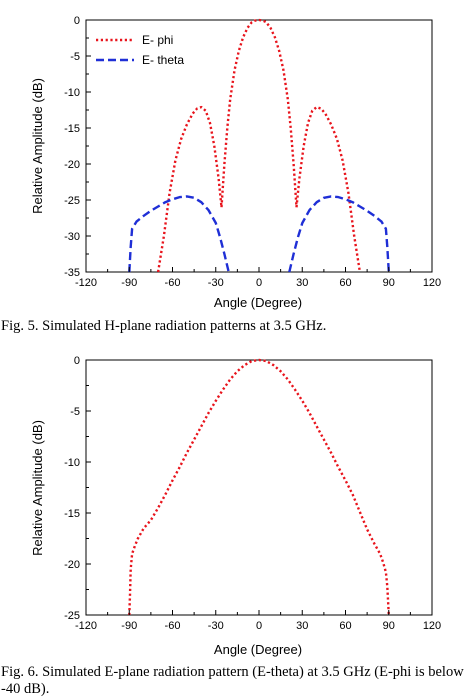 Image resolution: width=474 pixels, height=698 pixels. What do you see at coordinates (140, 50) in the screenshot?
I see `legend: E- phi E- theta` at bounding box center [140, 50].